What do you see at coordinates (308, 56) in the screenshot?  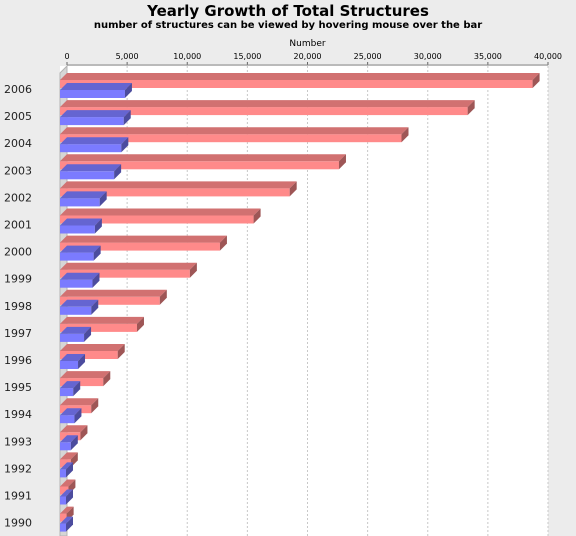 I see `x-tick-label: 20,000` at bounding box center [308, 56].